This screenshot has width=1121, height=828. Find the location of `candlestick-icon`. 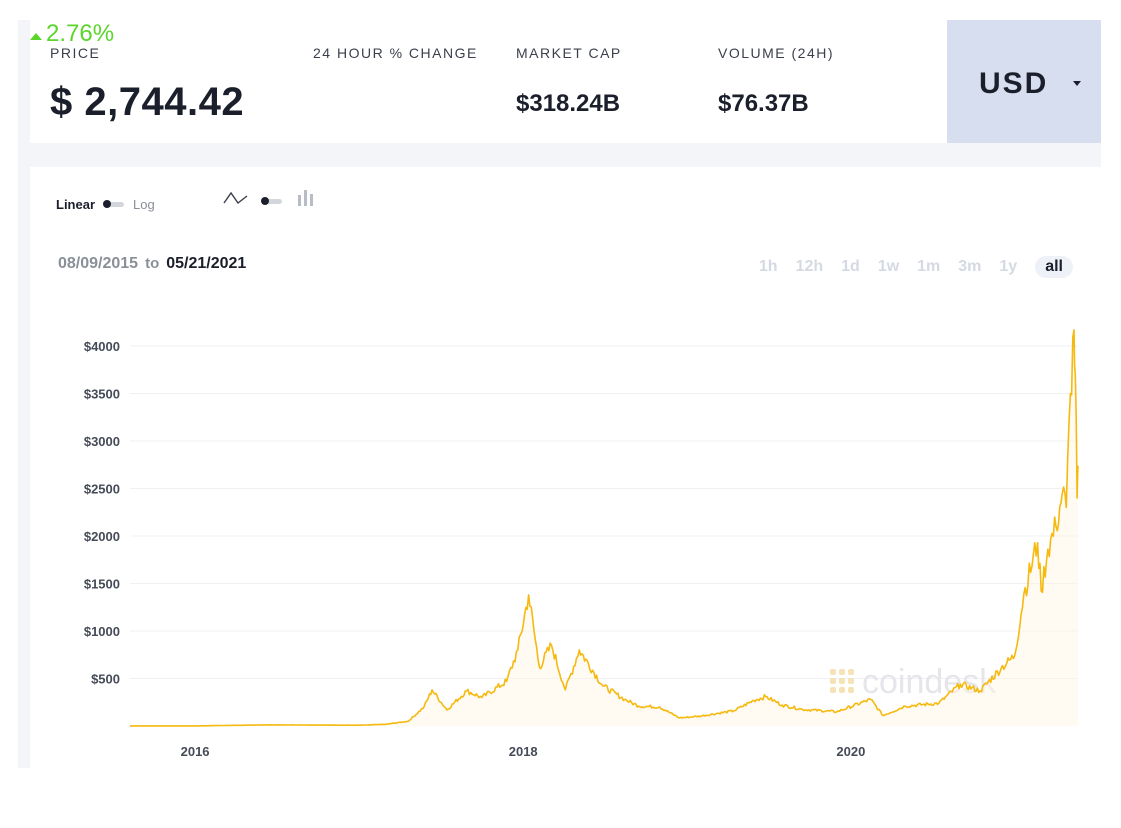

candlestick-icon is located at coordinates (306, 200).